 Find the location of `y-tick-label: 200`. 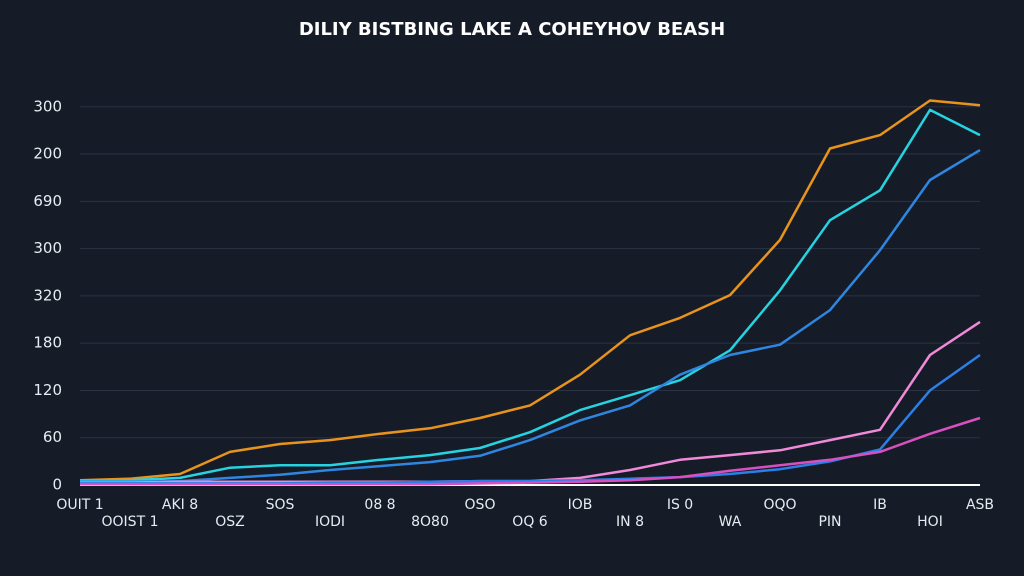

y-tick-label: 200 is located at coordinates (47, 154).